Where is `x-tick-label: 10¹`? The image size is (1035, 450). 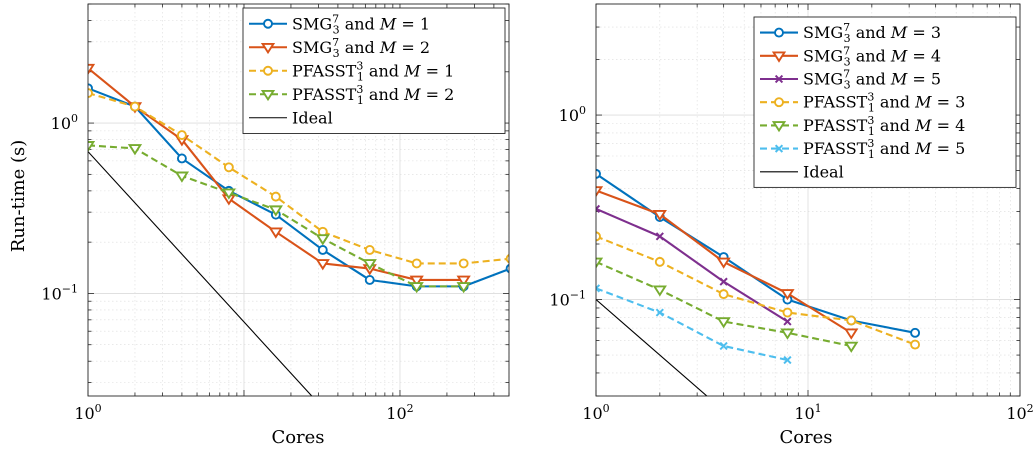
x-tick-label: 10¹ is located at coordinates (807, 412).